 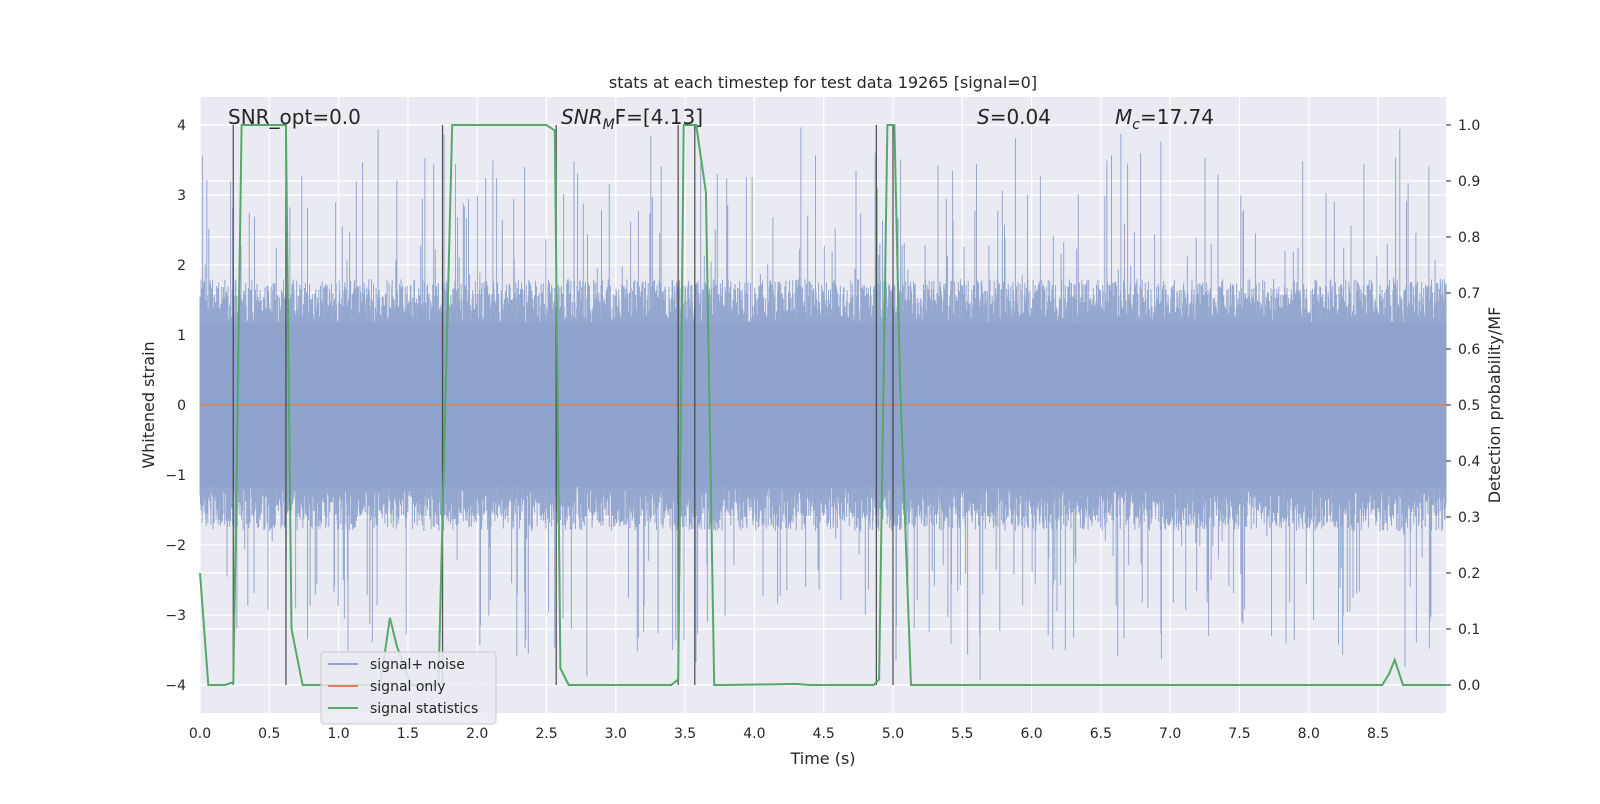 What do you see at coordinates (1020, 117) in the screenshot?
I see `annotation-s-value: =0.04` at bounding box center [1020, 117].